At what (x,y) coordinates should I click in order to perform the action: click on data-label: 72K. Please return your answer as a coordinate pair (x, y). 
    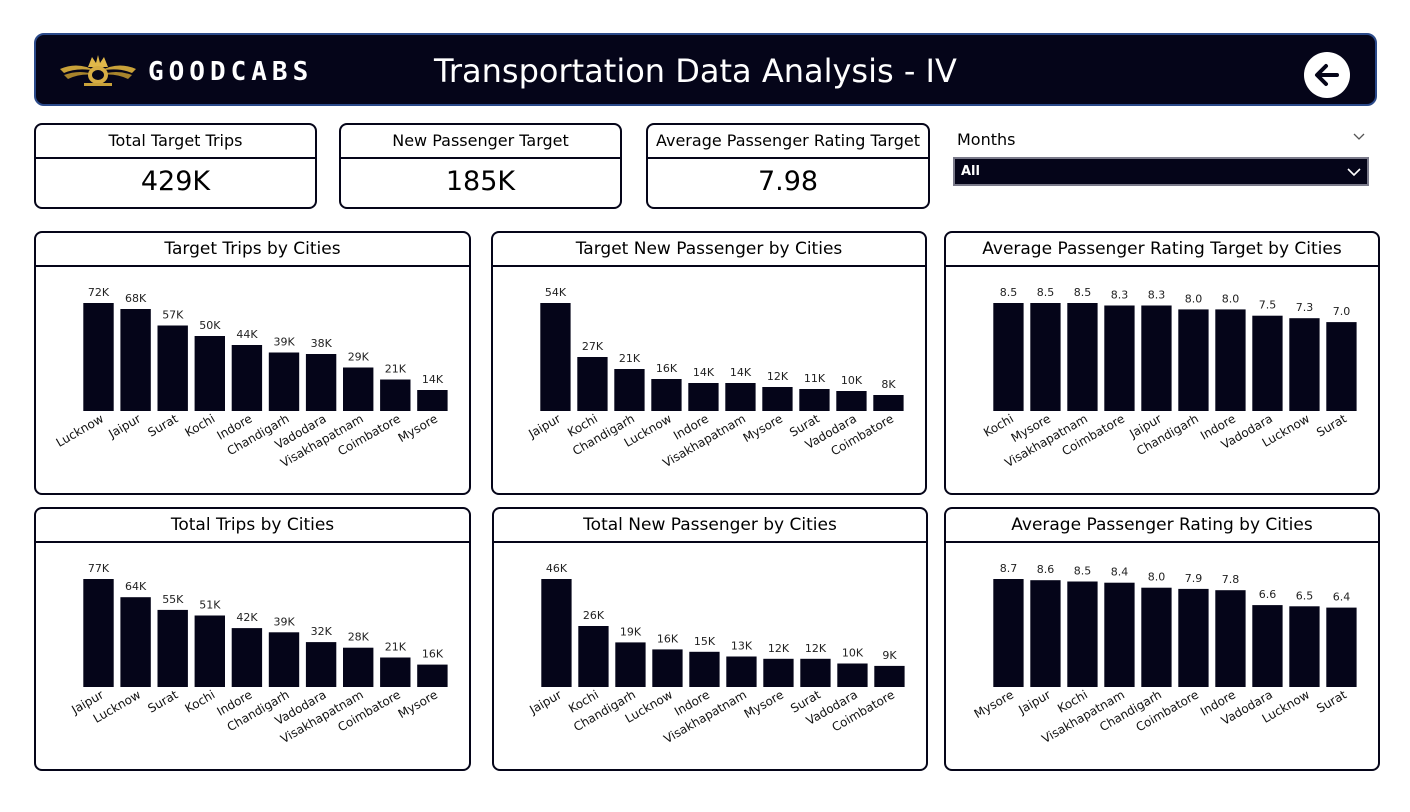
    Looking at the image, I should click on (99, 292).